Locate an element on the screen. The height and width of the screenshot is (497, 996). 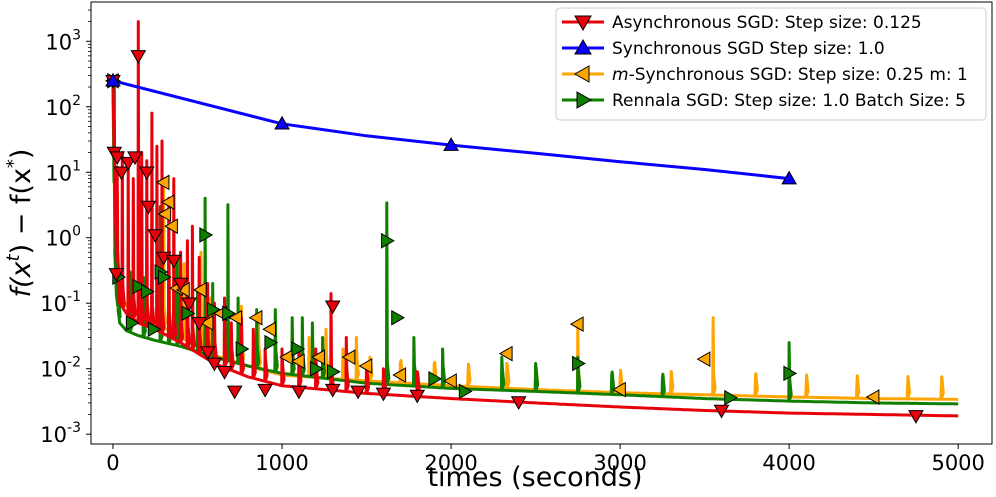
y-tick-label: 10¹ is located at coordinates (63, 171).